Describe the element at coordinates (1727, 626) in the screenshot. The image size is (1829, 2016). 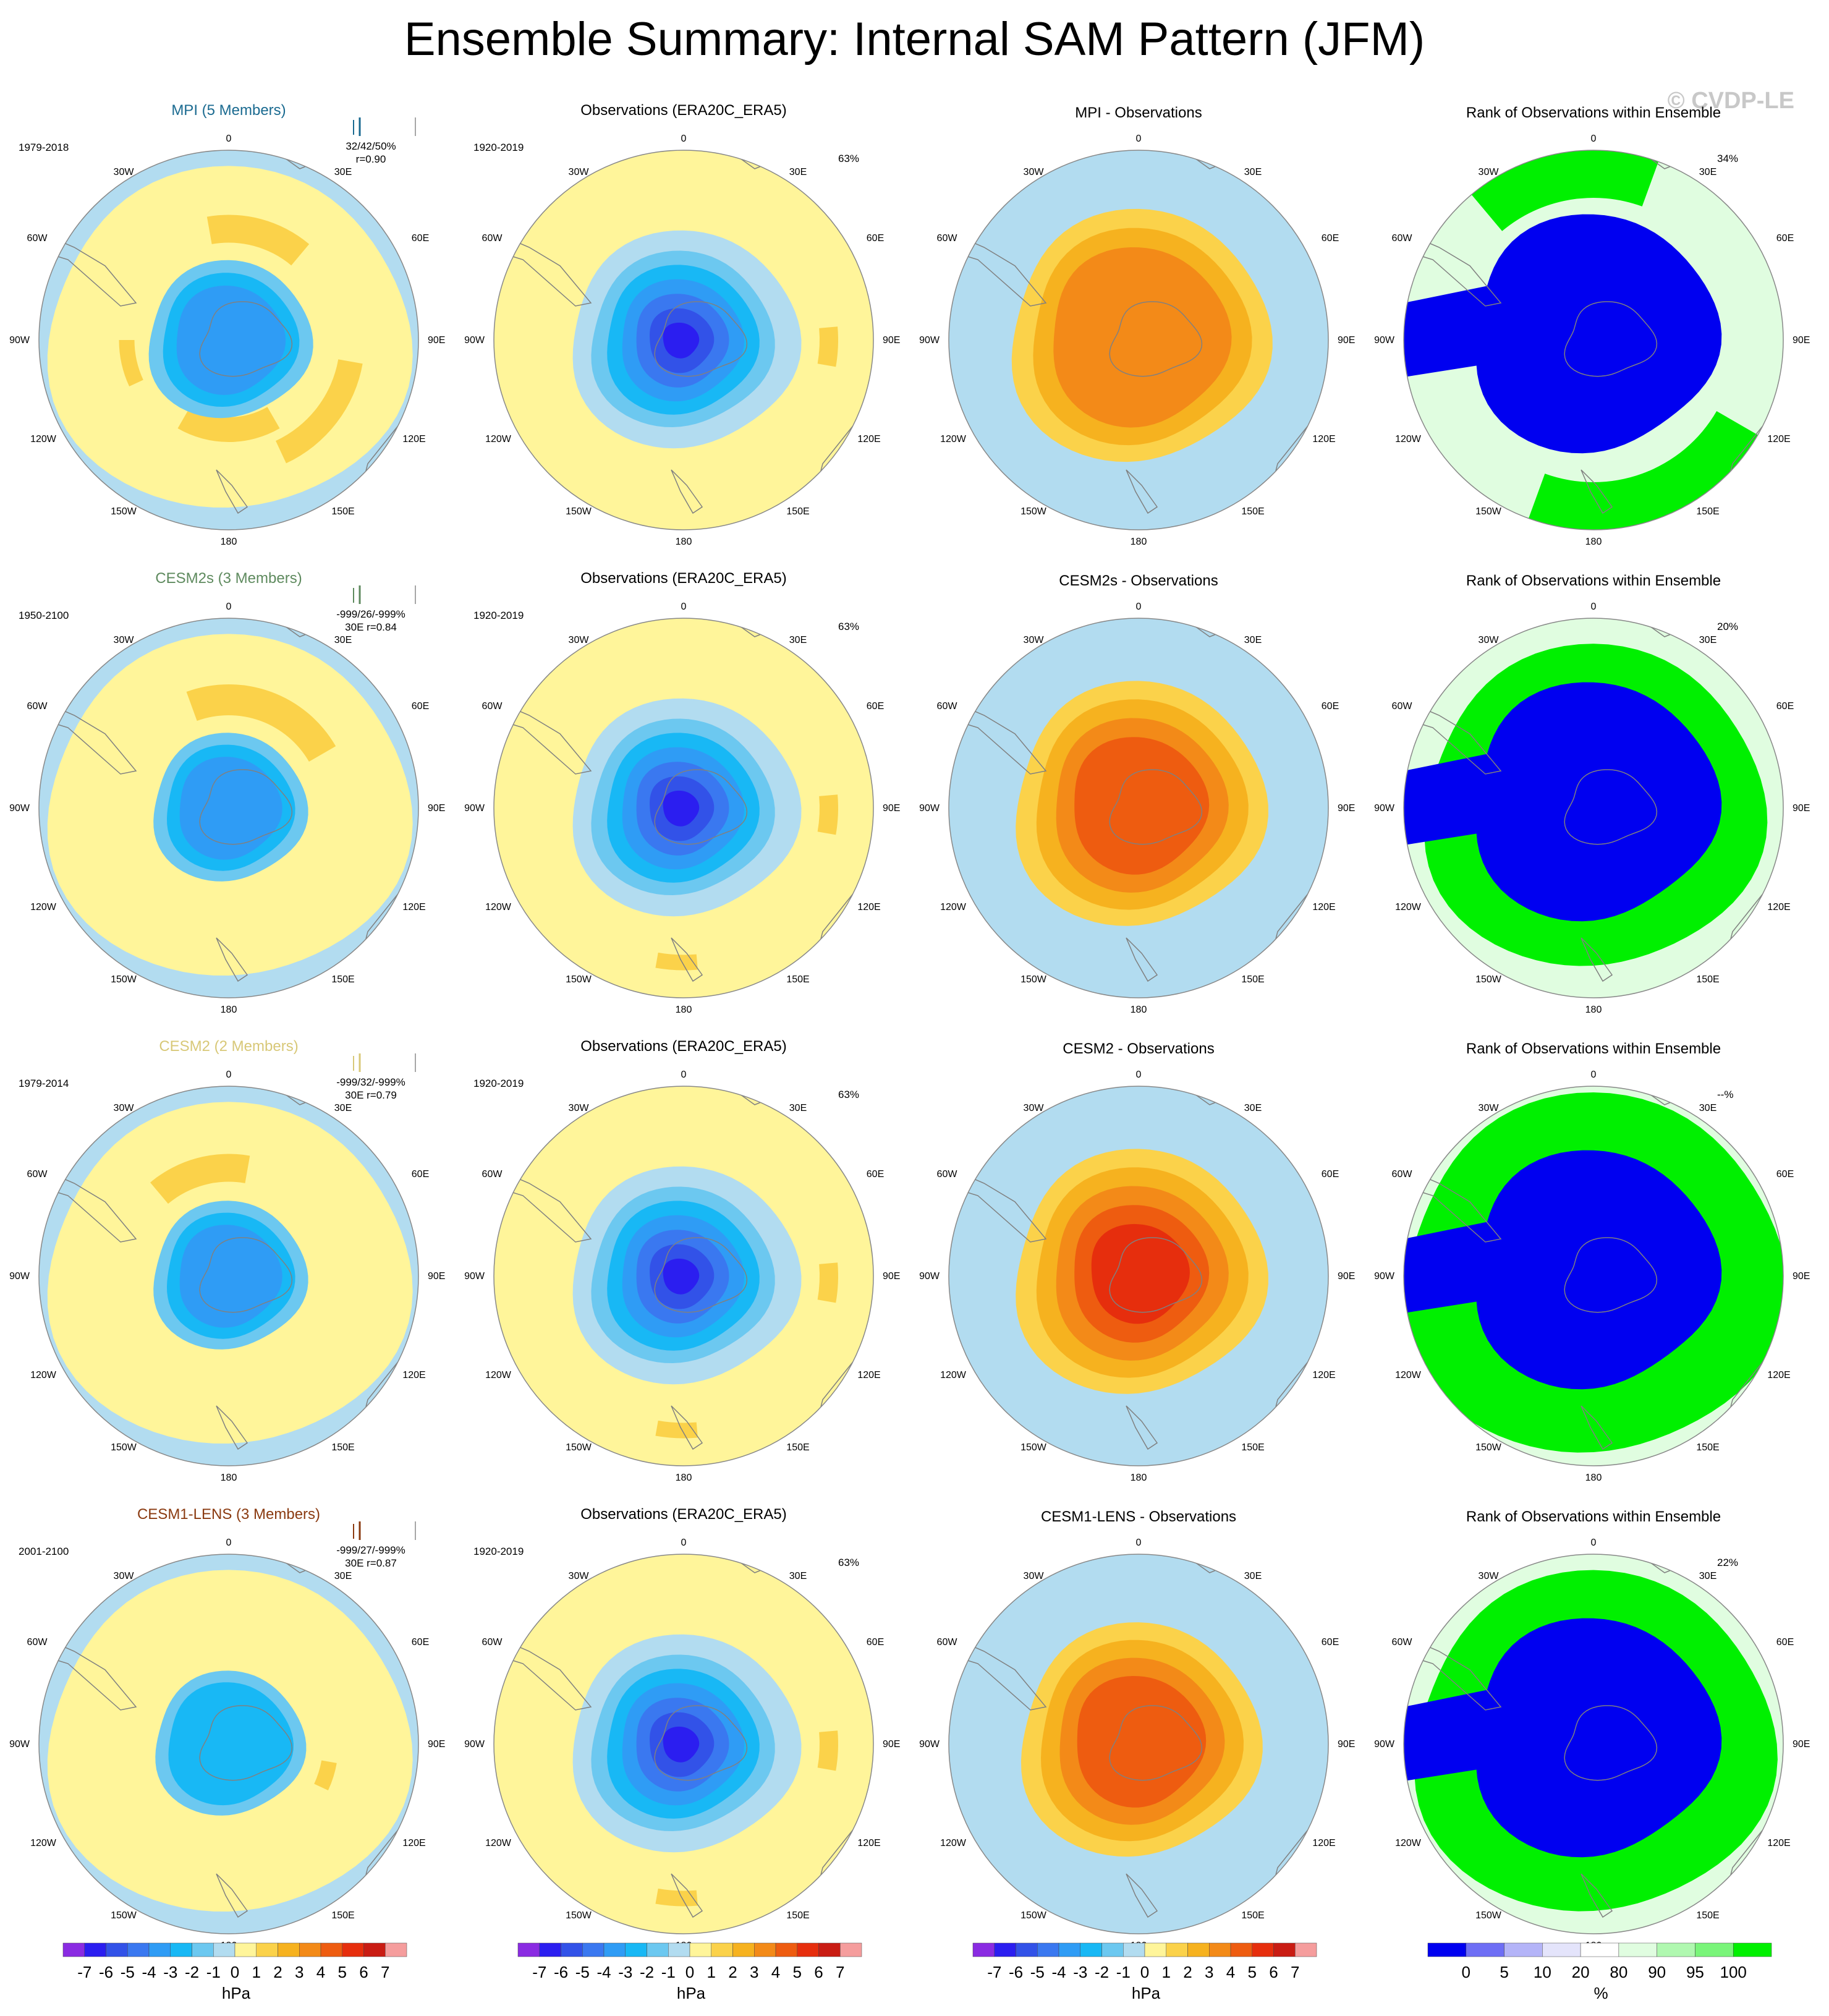
I see `rank-percent: 20%` at that location.